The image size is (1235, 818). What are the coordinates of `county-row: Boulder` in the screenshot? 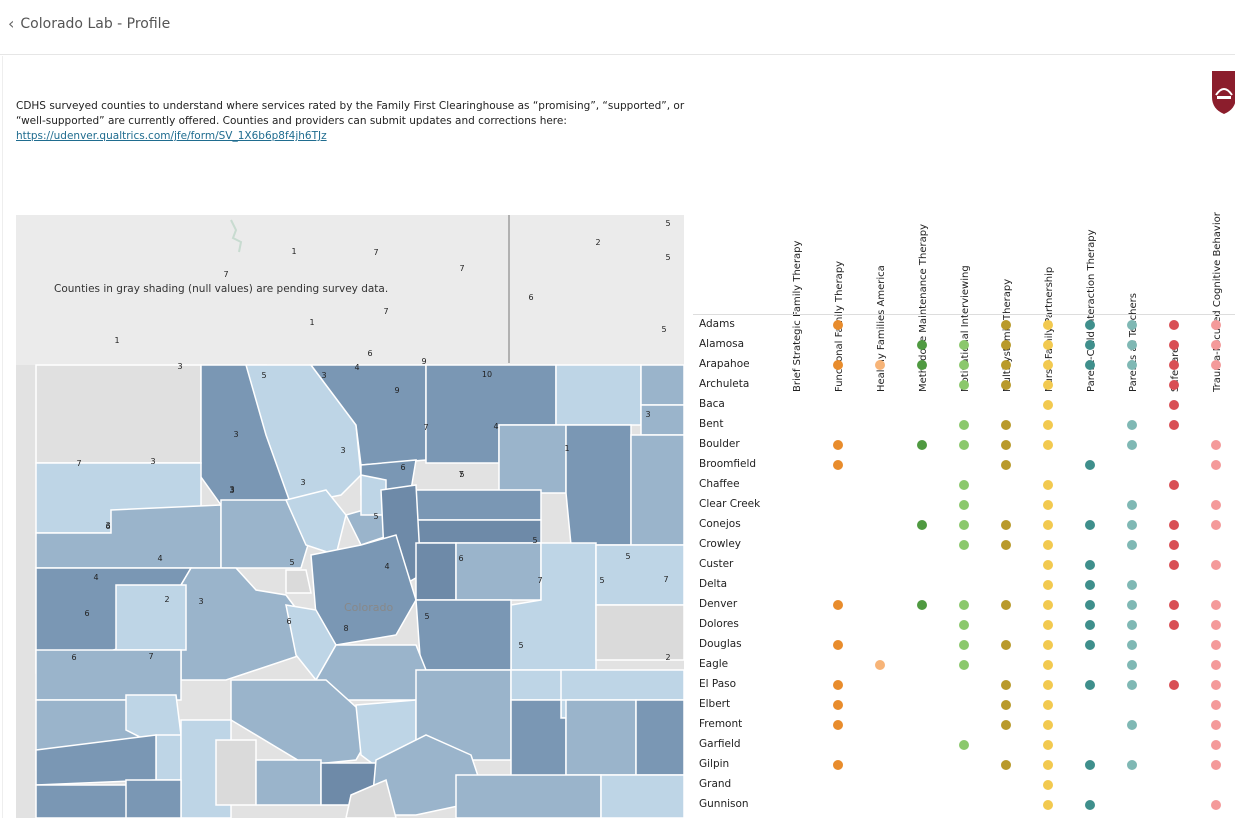 It's located at (964, 445).